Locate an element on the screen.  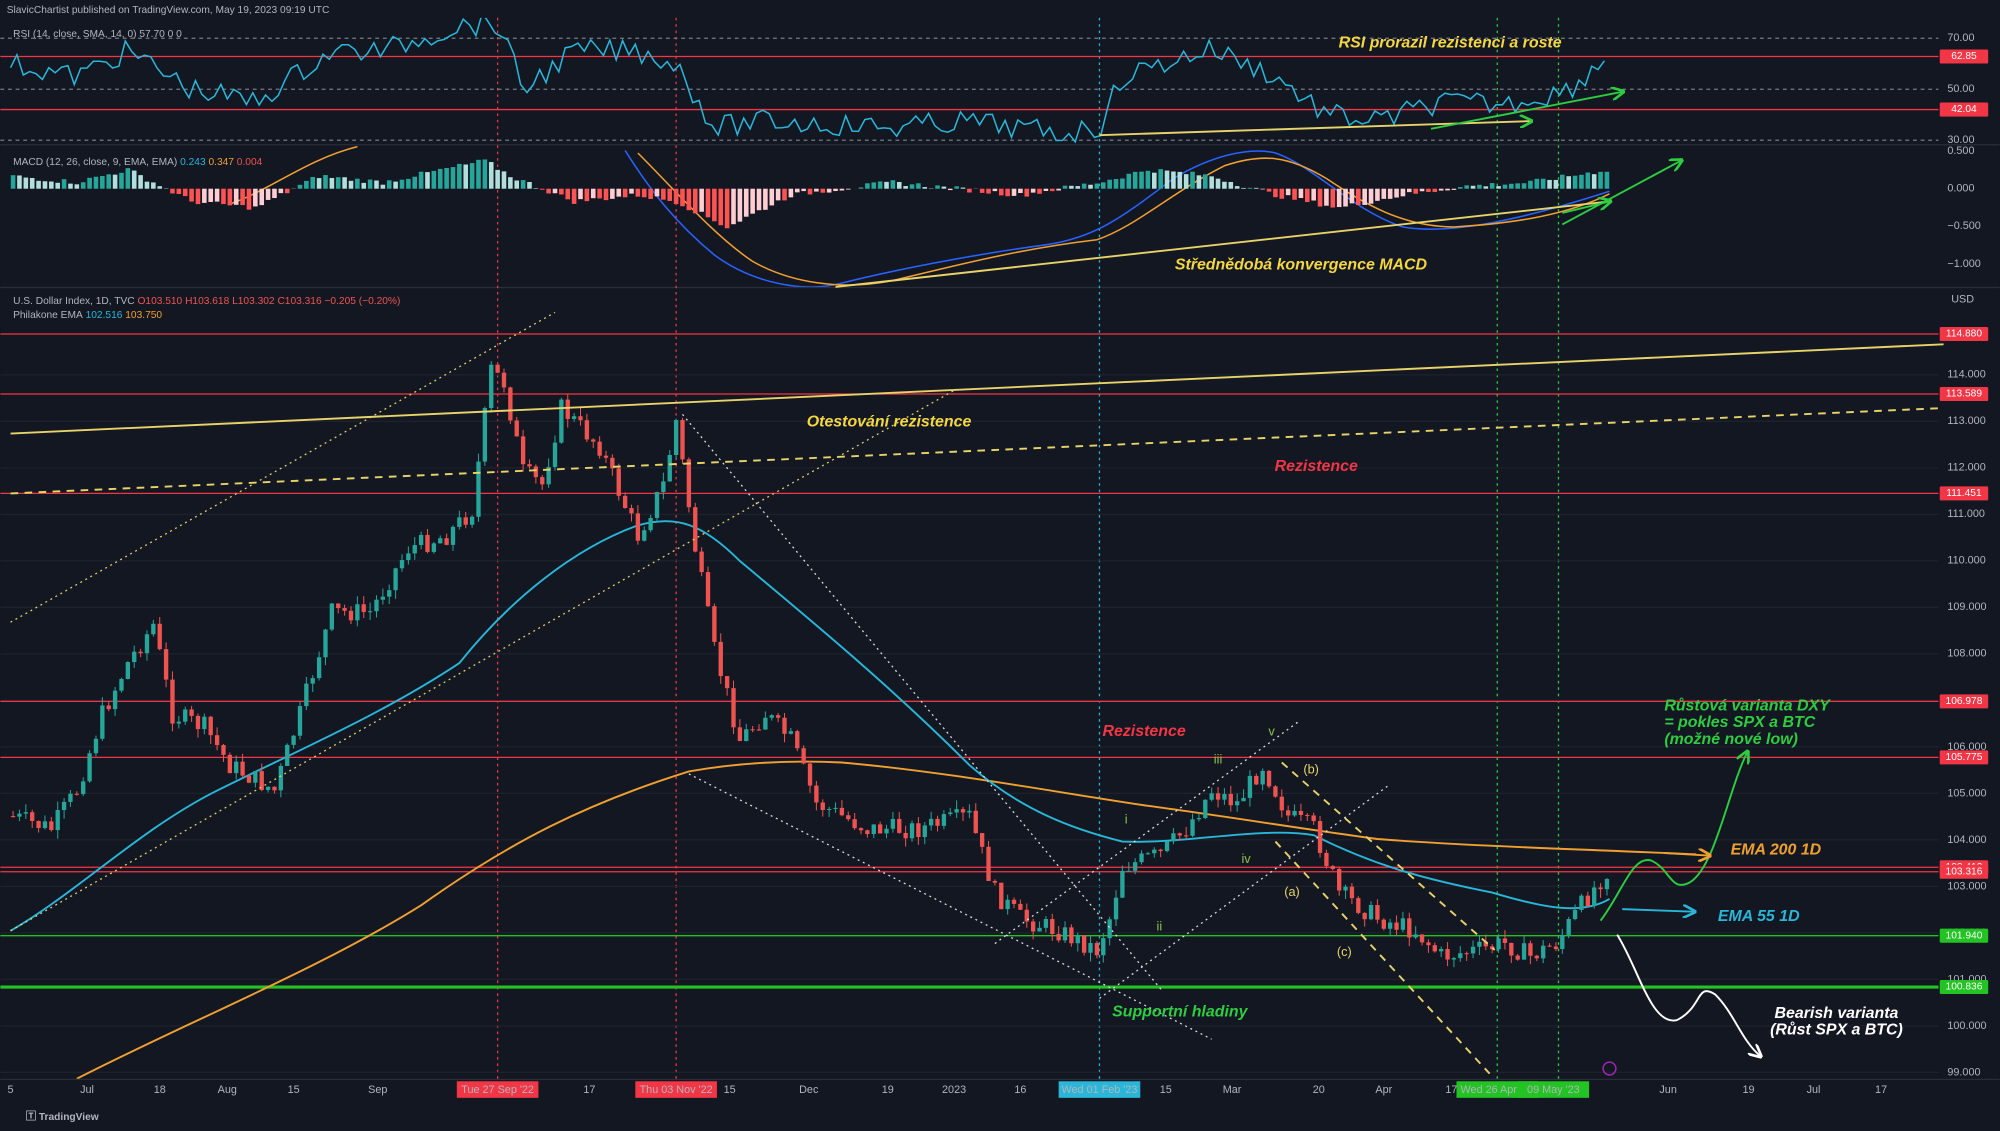
bear-projection is located at coordinates (1688, 995).